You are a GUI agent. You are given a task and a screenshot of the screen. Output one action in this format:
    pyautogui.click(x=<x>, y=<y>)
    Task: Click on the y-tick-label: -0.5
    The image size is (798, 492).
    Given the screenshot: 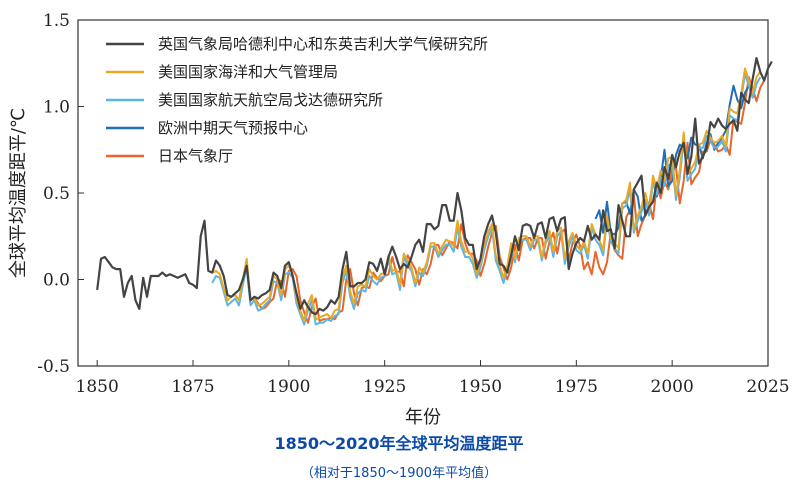 What is the action you would take?
    pyautogui.click(x=53, y=367)
    